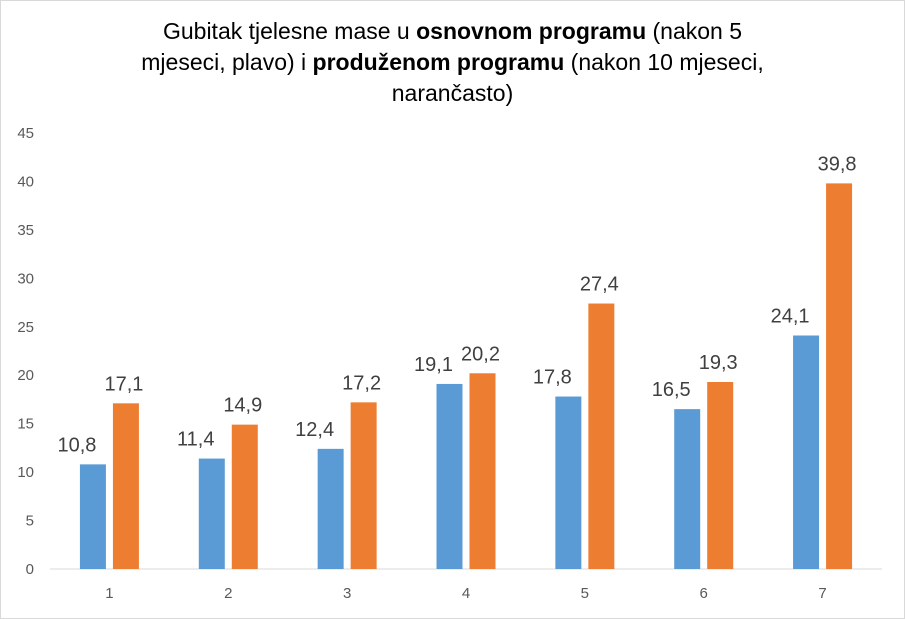  What do you see at coordinates (585, 593) in the screenshot?
I see `x-tick-label: 5` at bounding box center [585, 593].